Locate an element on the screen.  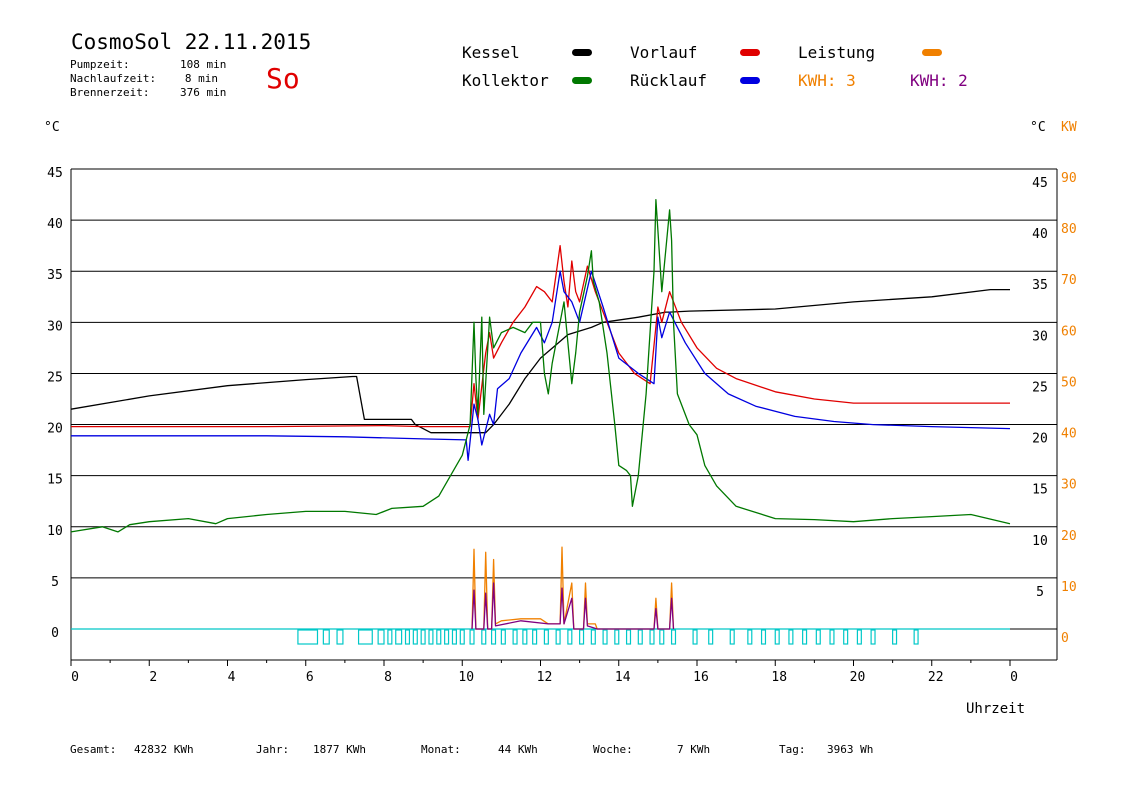
left-axis-unit: °C is located at coordinates (52, 127).